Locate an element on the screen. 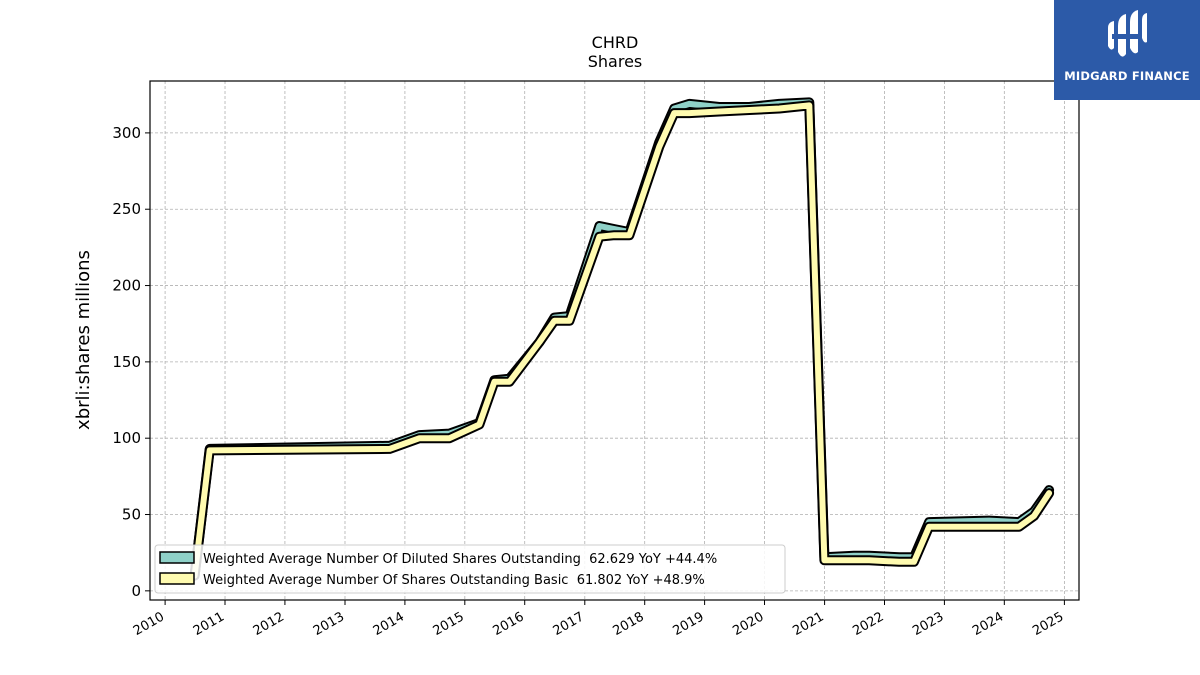 The height and width of the screenshot is (675, 1200). y-tick-label: 0 is located at coordinates (136, 591).